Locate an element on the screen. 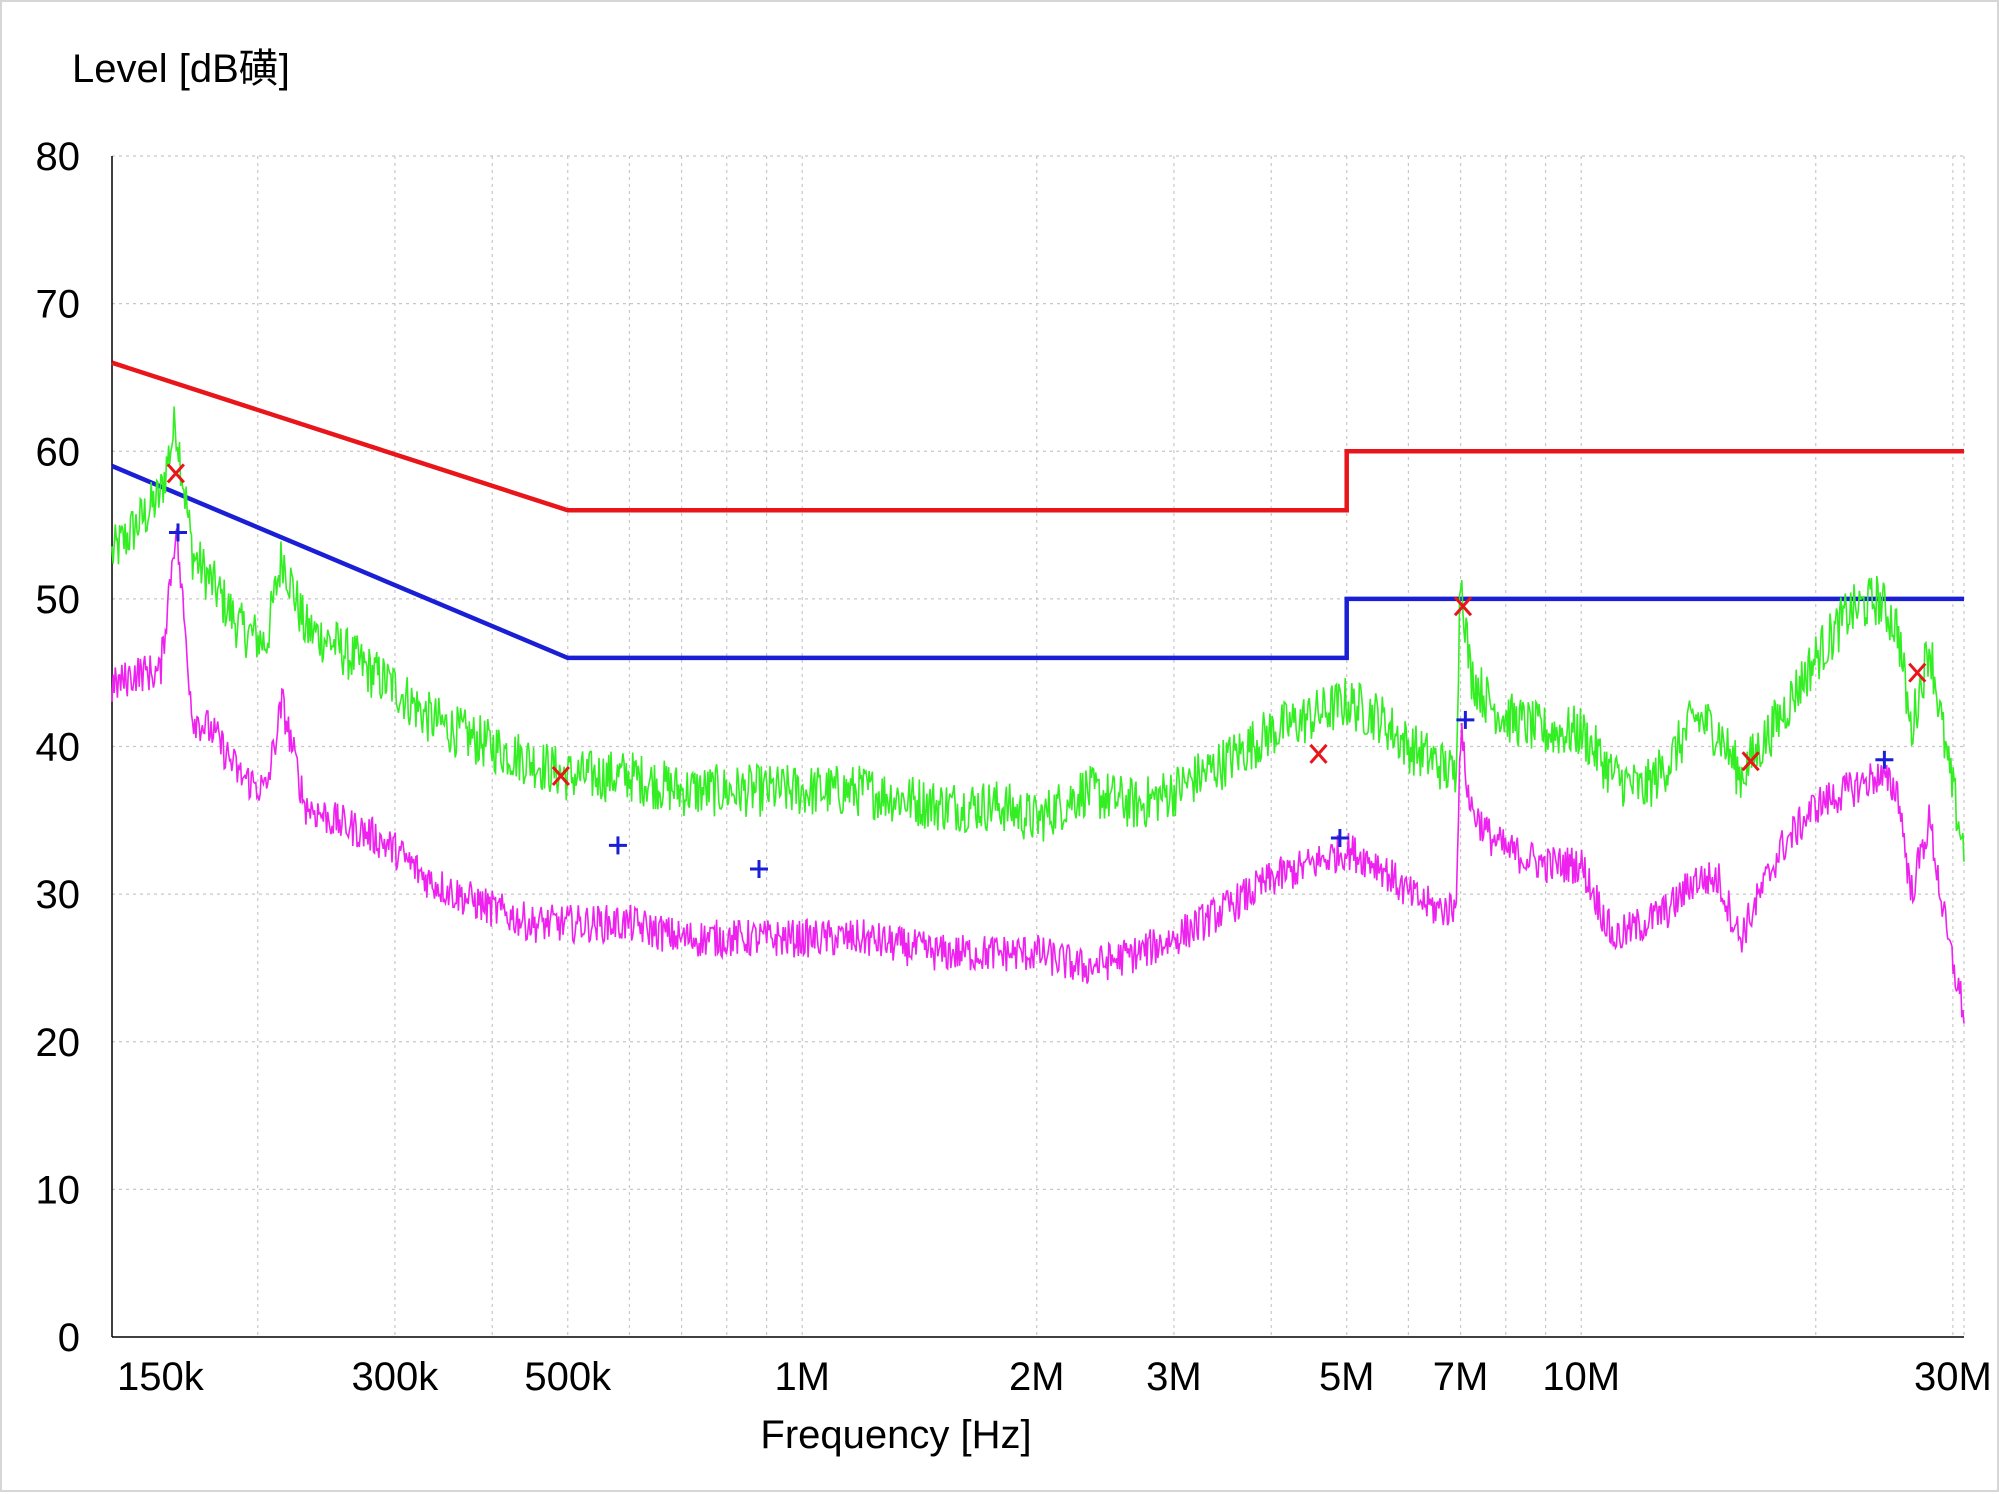 Image resolution: width=1999 pixels, height=1494 pixels. x-axis-label: Frequency [Hz] is located at coordinates (895, 1435).